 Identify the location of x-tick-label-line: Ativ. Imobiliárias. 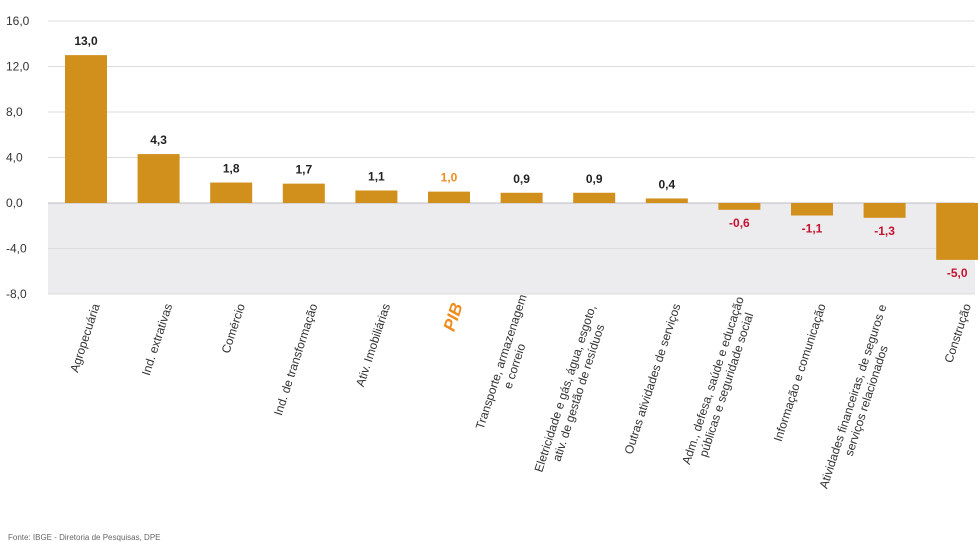
(373, 345).